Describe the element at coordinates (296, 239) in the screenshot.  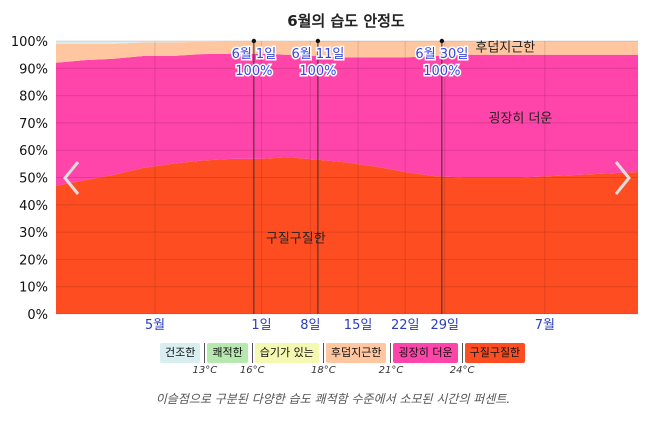
I see `area-label: 구질구질한` at that location.